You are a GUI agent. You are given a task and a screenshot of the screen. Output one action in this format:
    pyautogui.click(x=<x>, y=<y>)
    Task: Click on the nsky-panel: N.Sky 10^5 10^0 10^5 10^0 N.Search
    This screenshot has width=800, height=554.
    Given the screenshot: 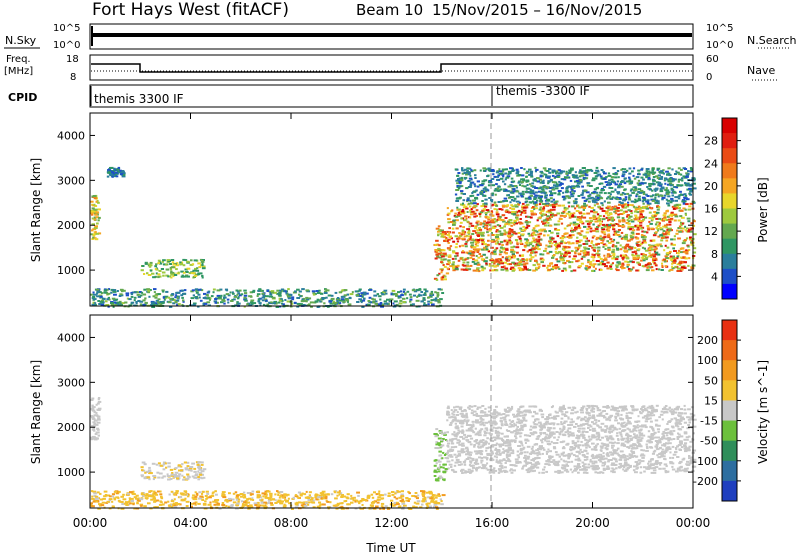 What is the action you would take?
    pyautogui.click(x=400, y=37)
    